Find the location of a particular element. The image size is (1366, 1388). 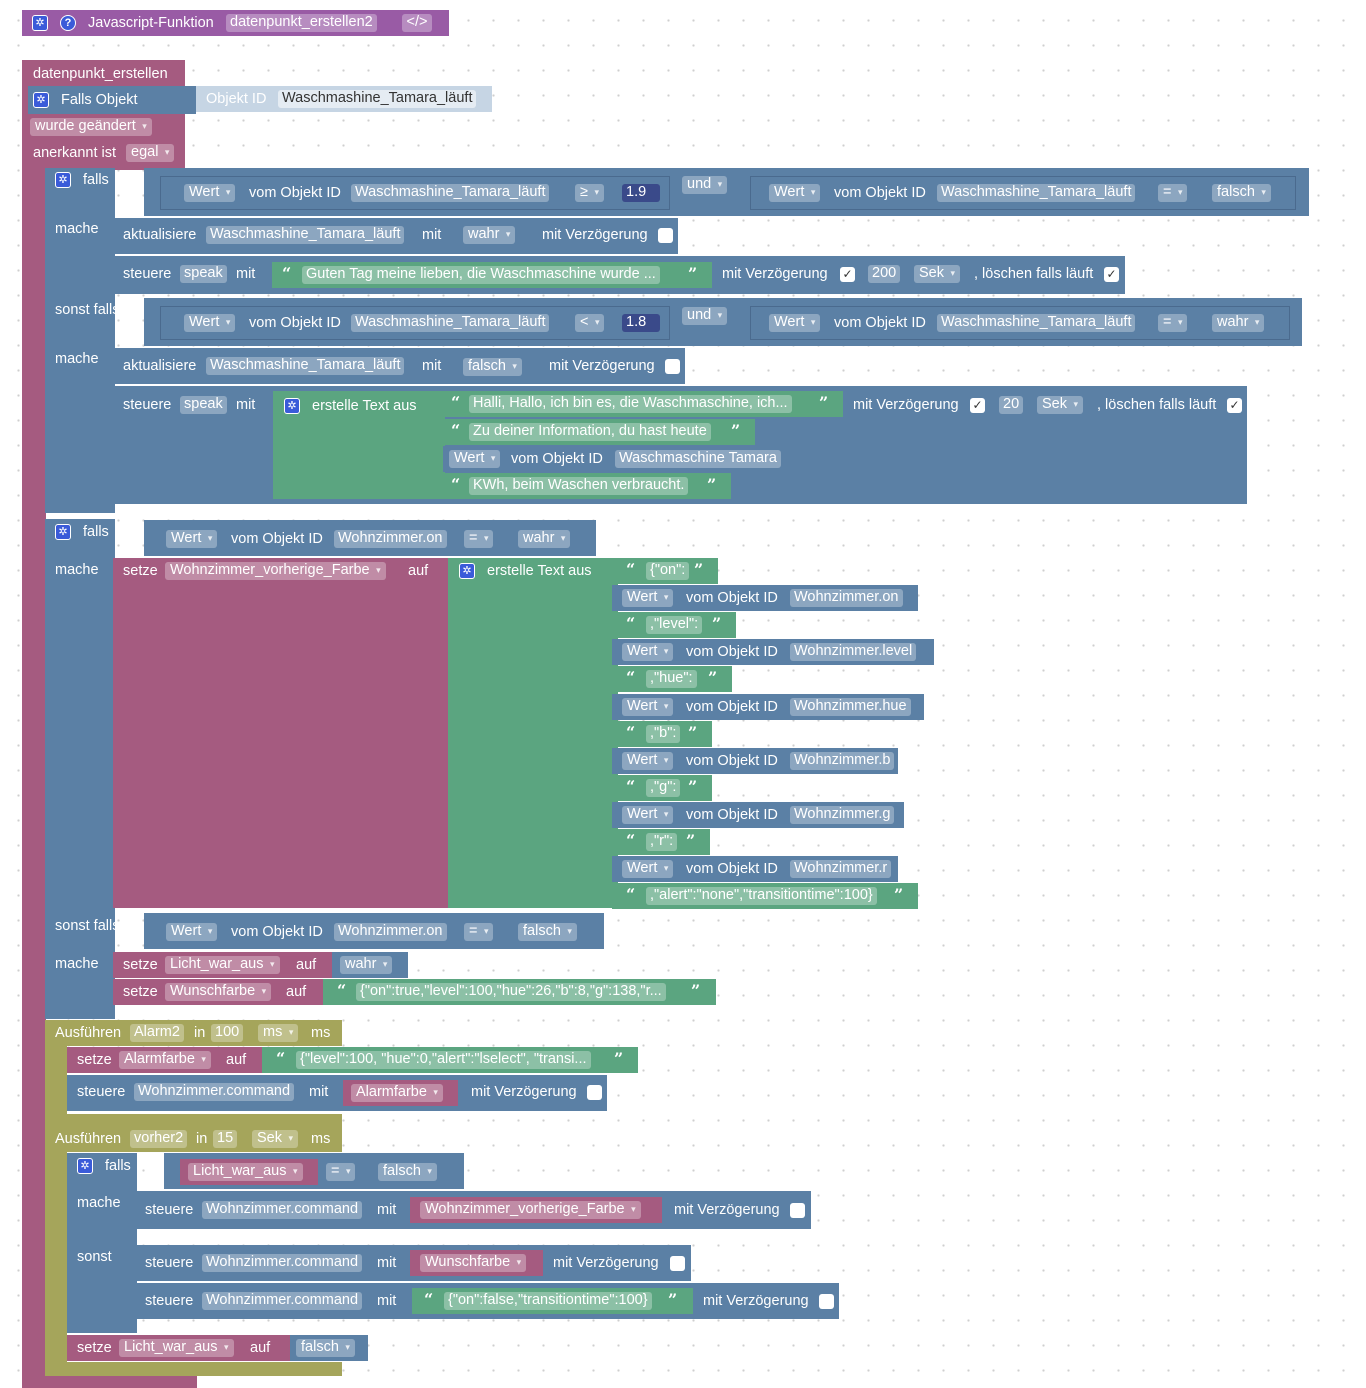

text-field: {"on": is located at coordinates (668, 571).